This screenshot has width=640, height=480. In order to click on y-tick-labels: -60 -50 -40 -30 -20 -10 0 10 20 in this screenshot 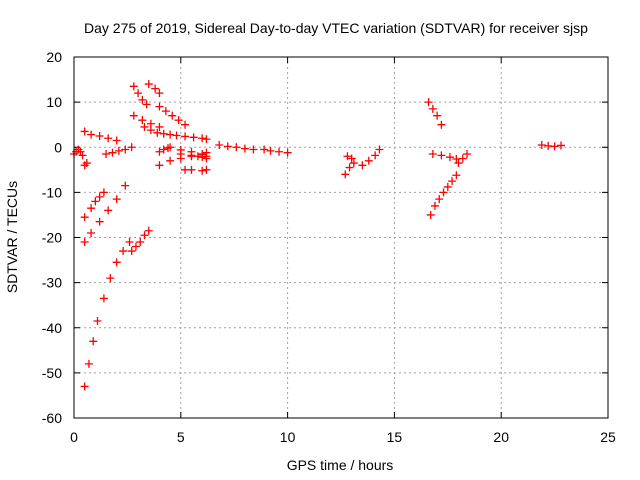, I will do `click(52, 237)`.